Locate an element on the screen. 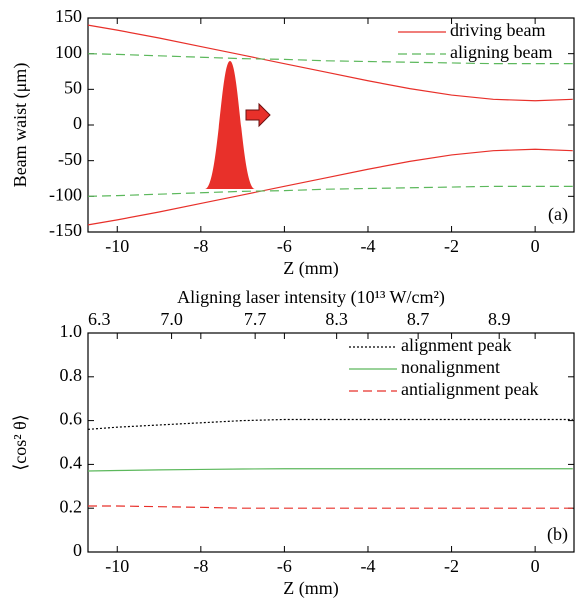 The height and width of the screenshot is (603, 576). y-tick-label: 0.6 is located at coordinates (71, 419).